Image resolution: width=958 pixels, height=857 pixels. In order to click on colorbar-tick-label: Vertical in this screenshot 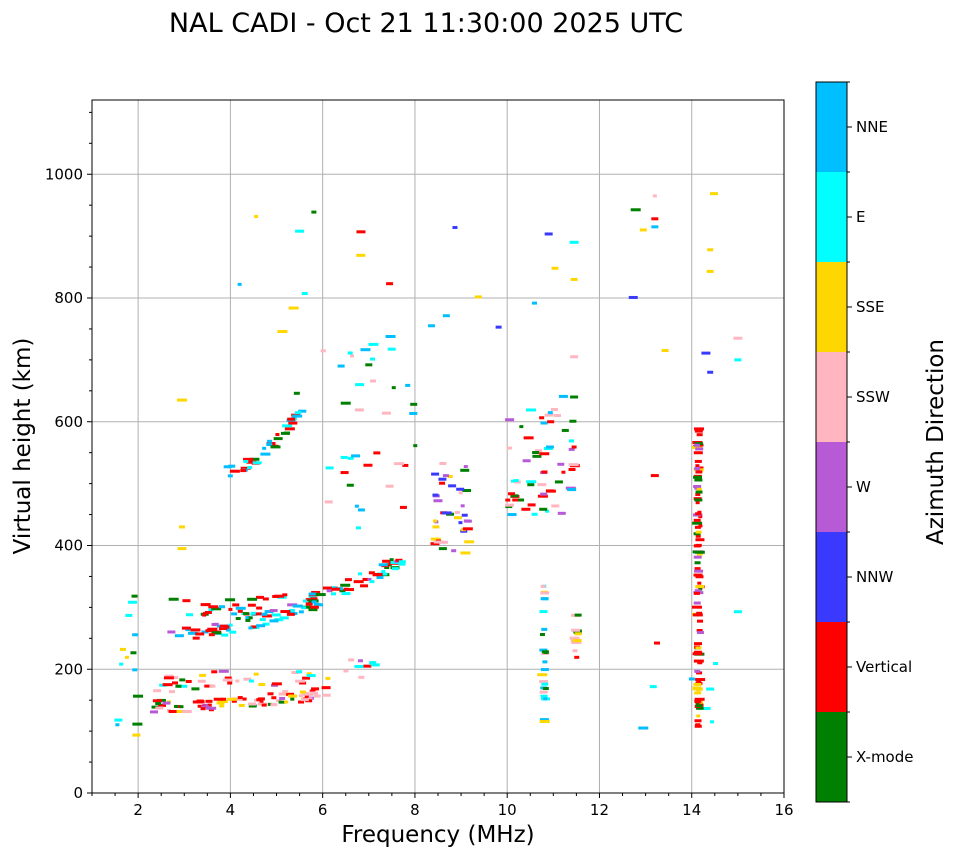, I will do `click(884, 667)`.